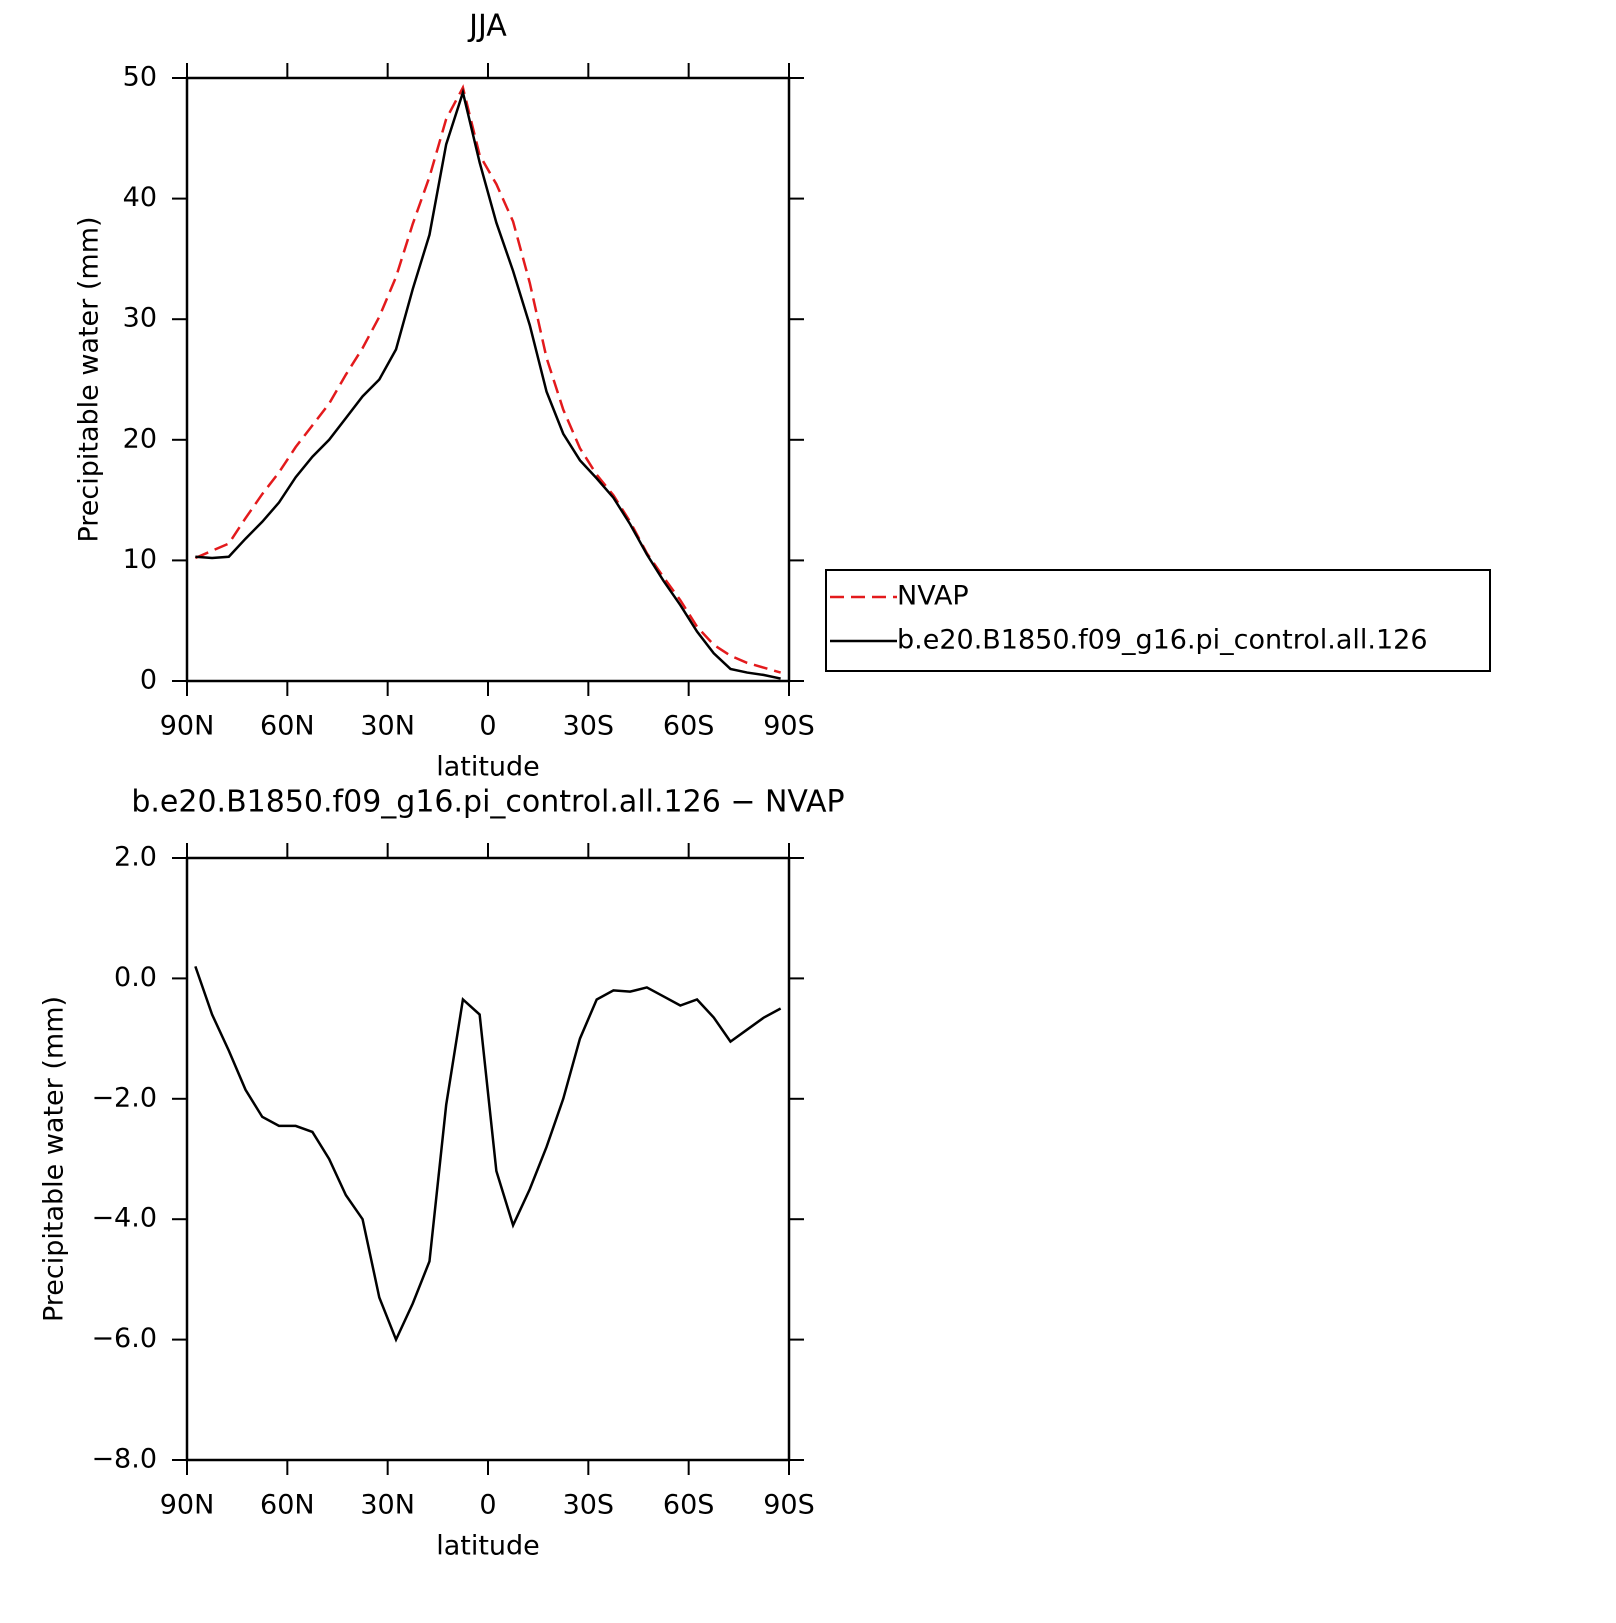 Image resolution: width=1616 pixels, height=1623 pixels. Describe the element at coordinates (124, 1338) in the screenshot. I see `y-tick-label: −6.0` at that location.